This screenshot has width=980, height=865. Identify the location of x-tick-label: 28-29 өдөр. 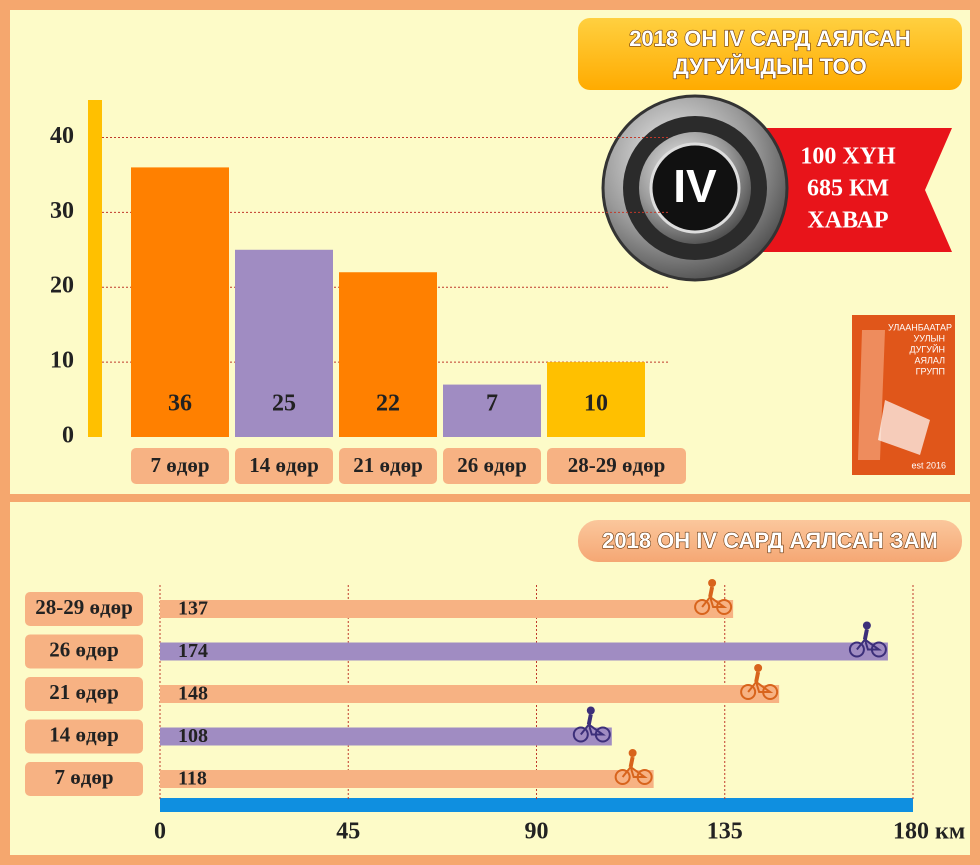
(617, 465).